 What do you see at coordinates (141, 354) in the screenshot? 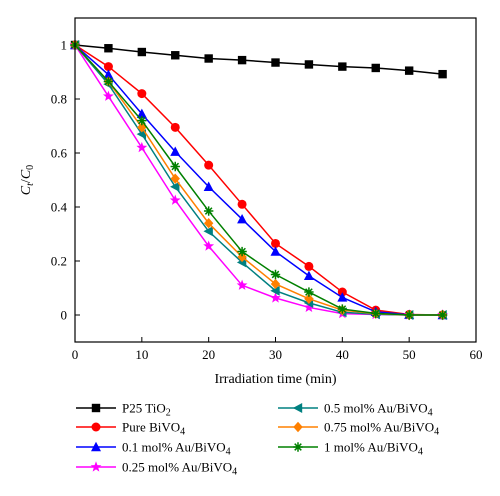
I see `x-tick-label: 10` at bounding box center [141, 354].